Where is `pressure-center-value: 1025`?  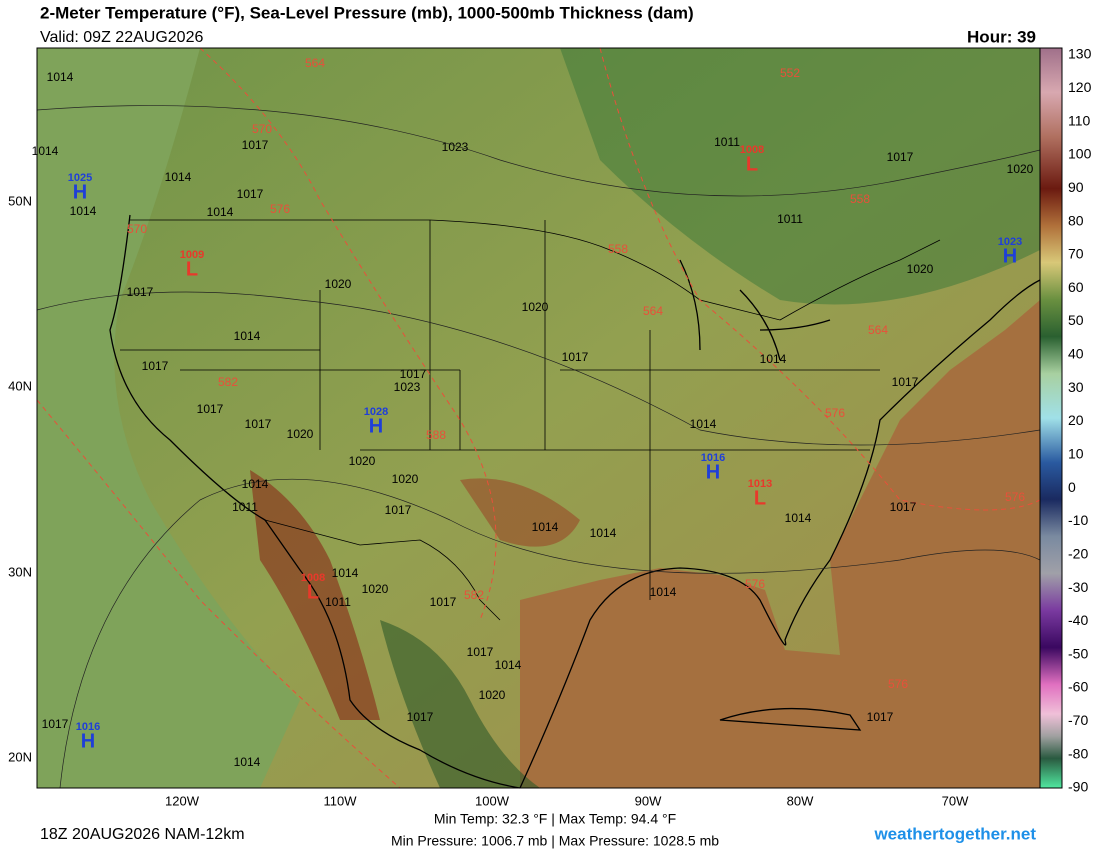
pressure-center-value: 1025 is located at coordinates (80, 178).